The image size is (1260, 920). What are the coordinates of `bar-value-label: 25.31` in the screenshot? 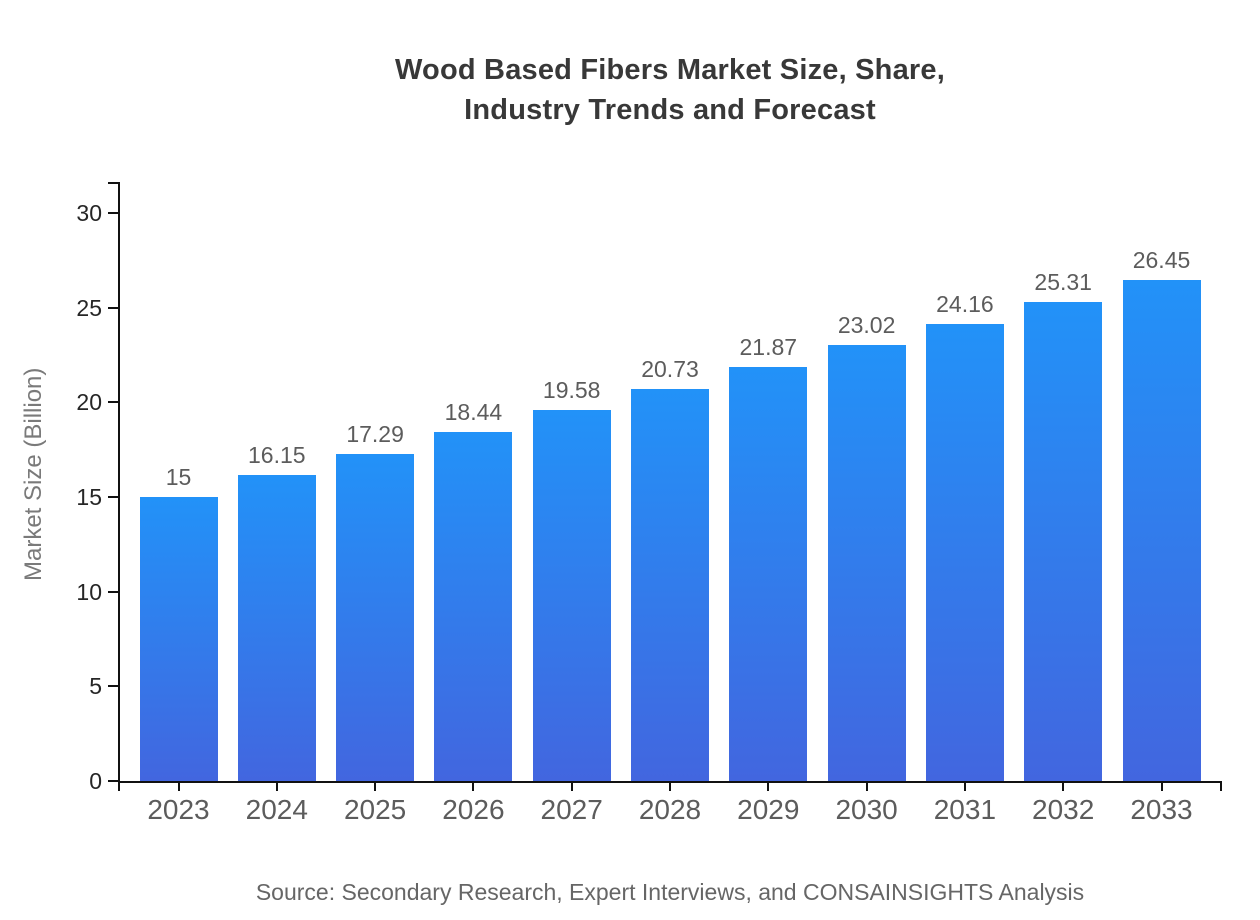 It's located at (1063, 281).